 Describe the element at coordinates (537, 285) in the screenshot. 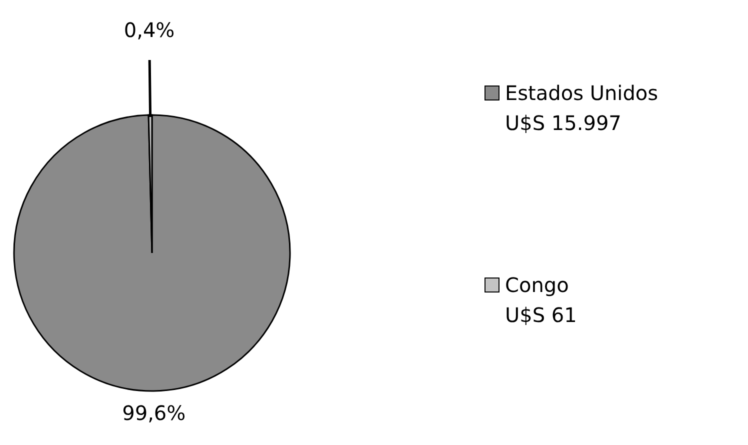

I see `legend-label: Congo` at that location.